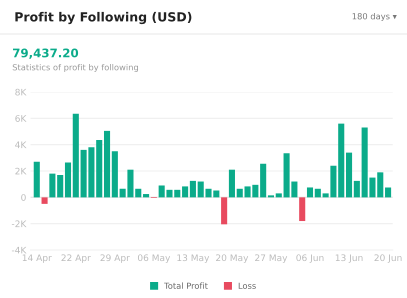 This screenshot has width=407, height=298. Describe the element at coordinates (154, 258) in the screenshot. I see `x-tick-label: 06 May` at that location.